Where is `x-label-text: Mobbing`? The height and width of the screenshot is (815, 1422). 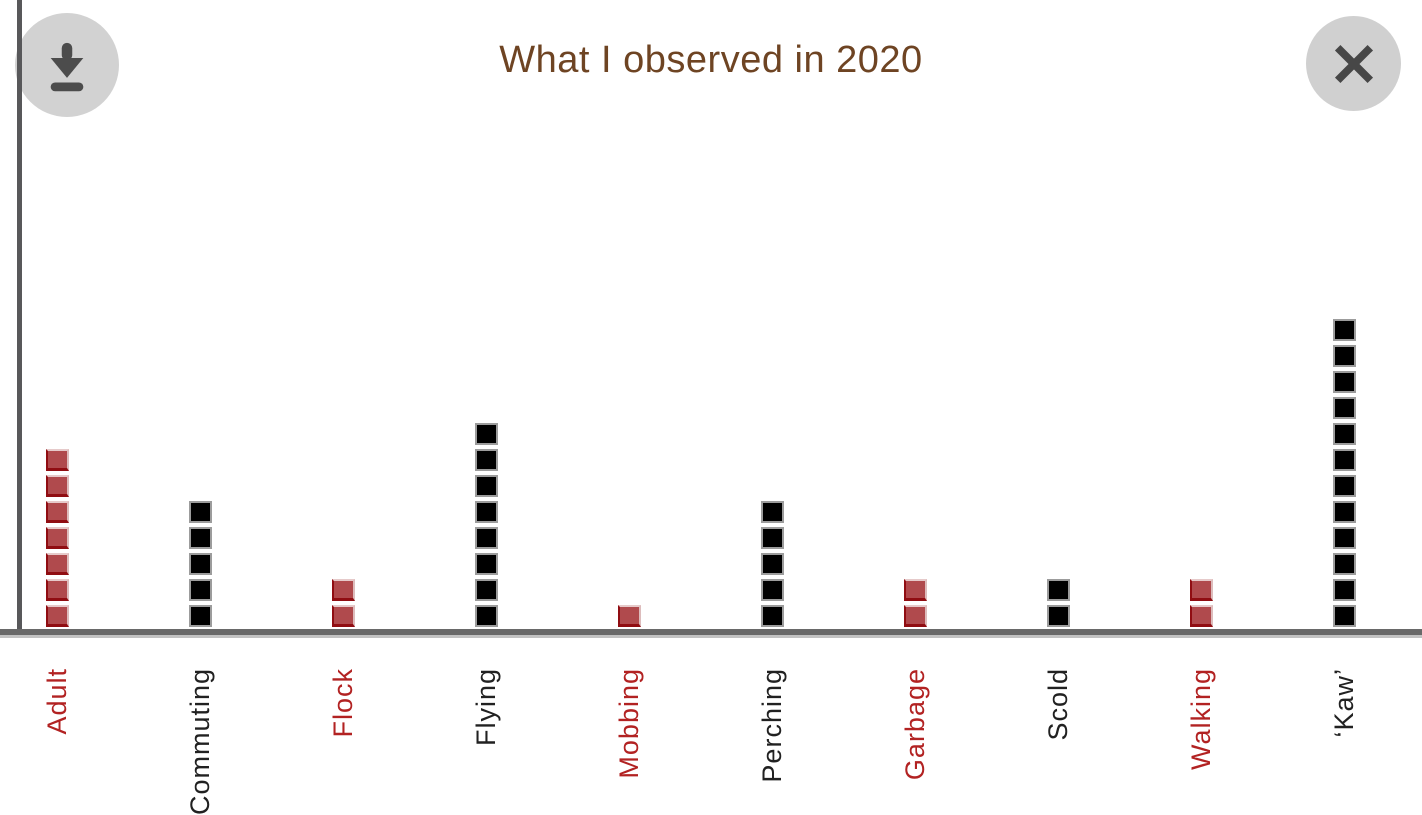 x-label-text: Mobbing is located at coordinates (628, 723).